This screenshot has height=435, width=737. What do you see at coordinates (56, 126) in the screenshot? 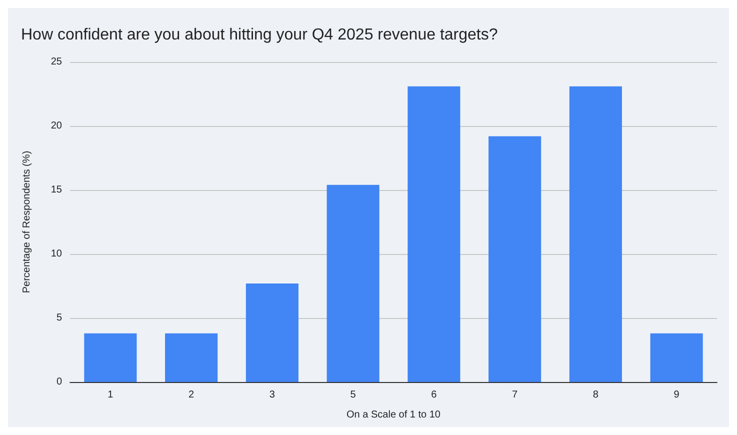
I see `y-tick-label: 20` at bounding box center [56, 126].